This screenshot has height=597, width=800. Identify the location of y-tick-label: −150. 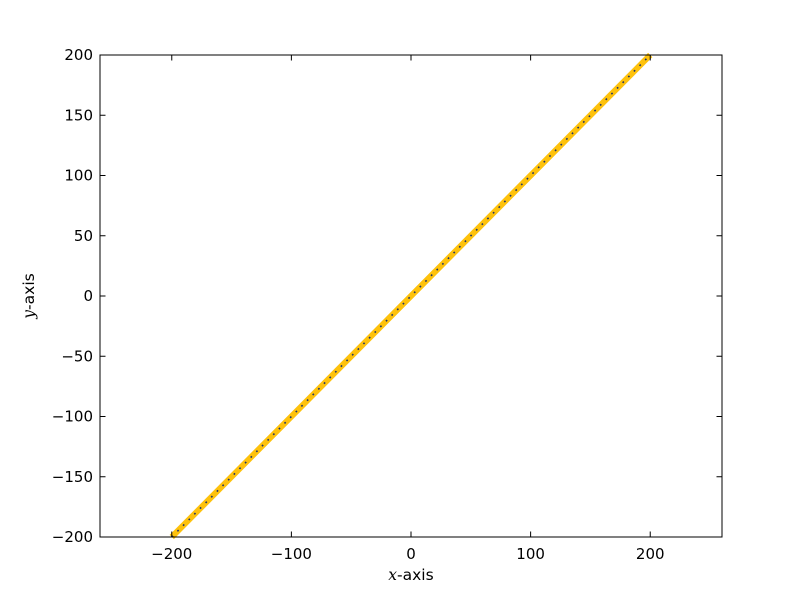
(72, 477).